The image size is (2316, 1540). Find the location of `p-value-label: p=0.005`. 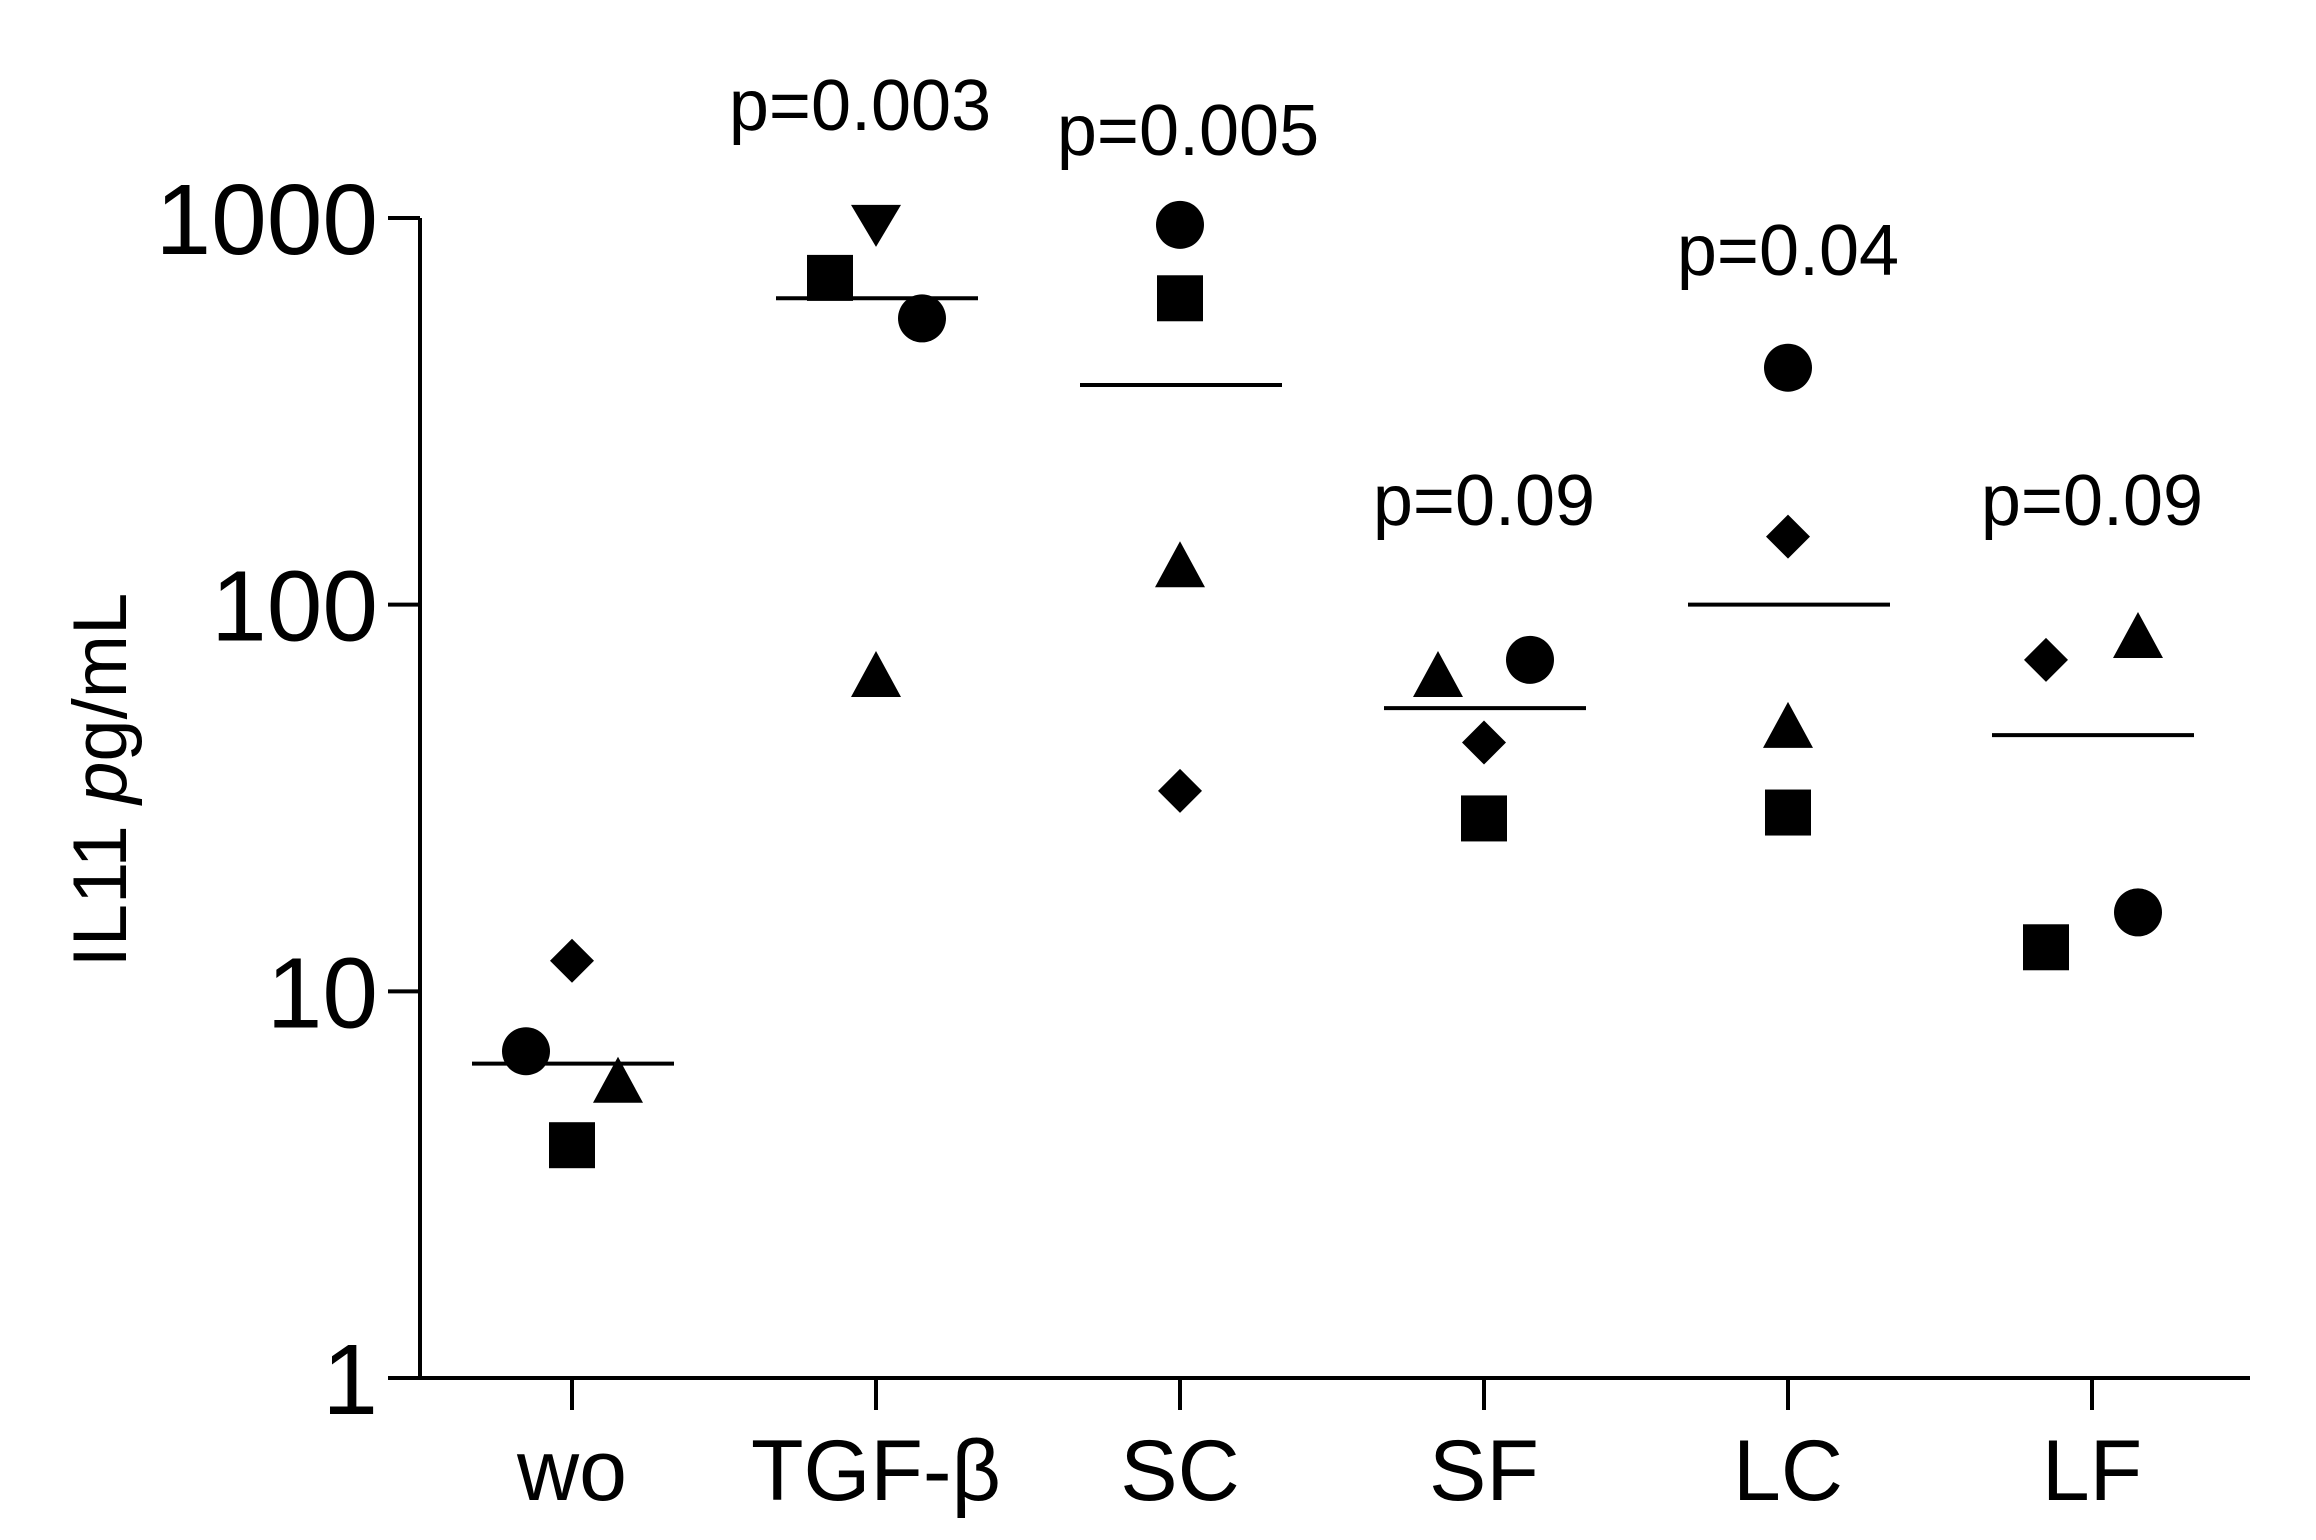

p-value-label: p=0.005 is located at coordinates (1188, 131).